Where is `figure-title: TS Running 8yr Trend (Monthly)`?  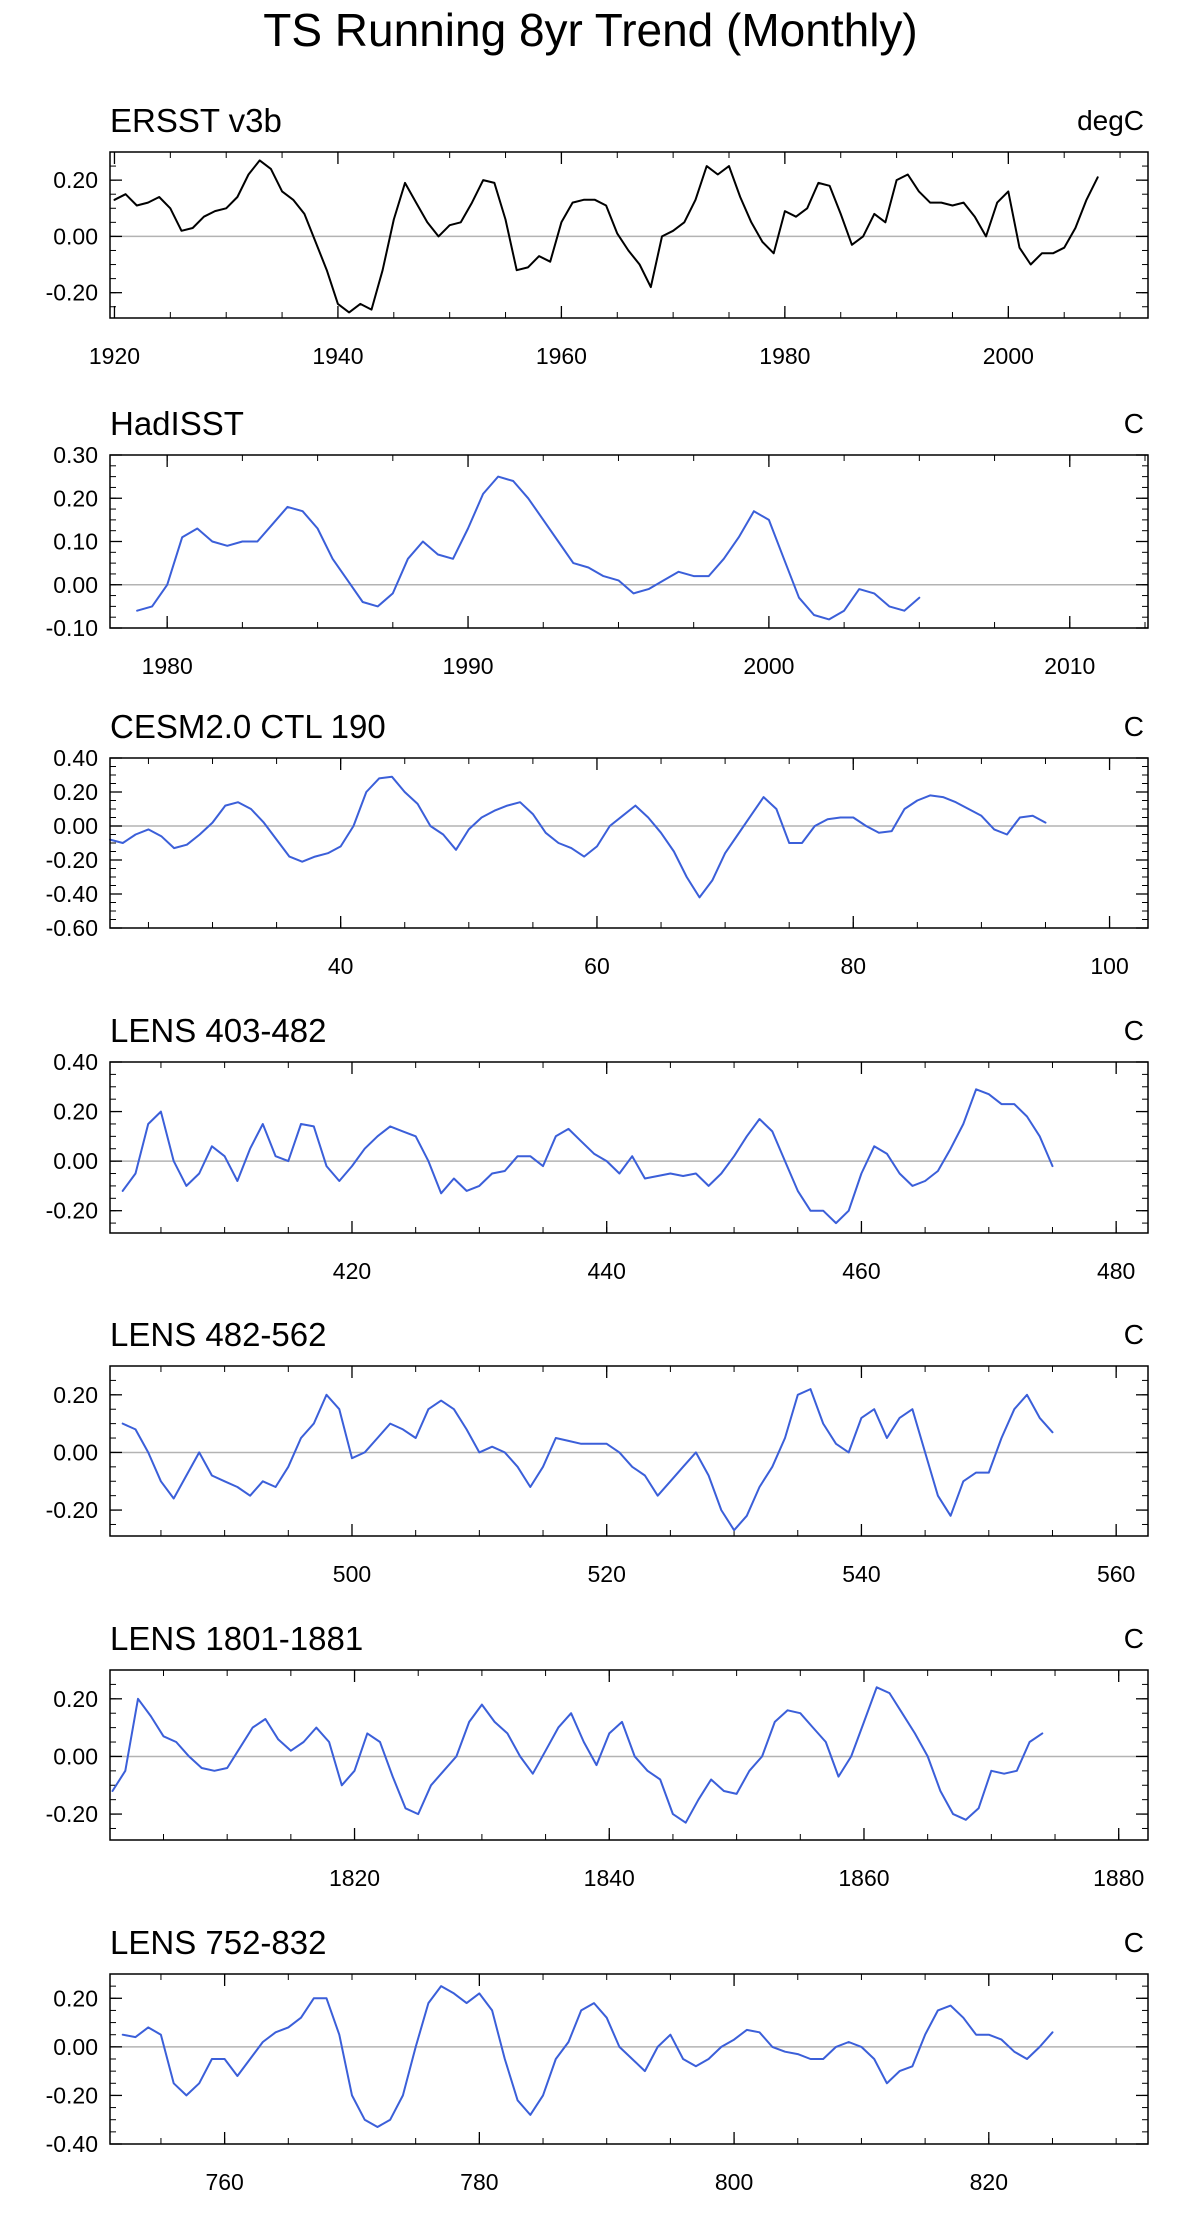 figure-title: TS Running 8yr Trend (Monthly) is located at coordinates (590, 30).